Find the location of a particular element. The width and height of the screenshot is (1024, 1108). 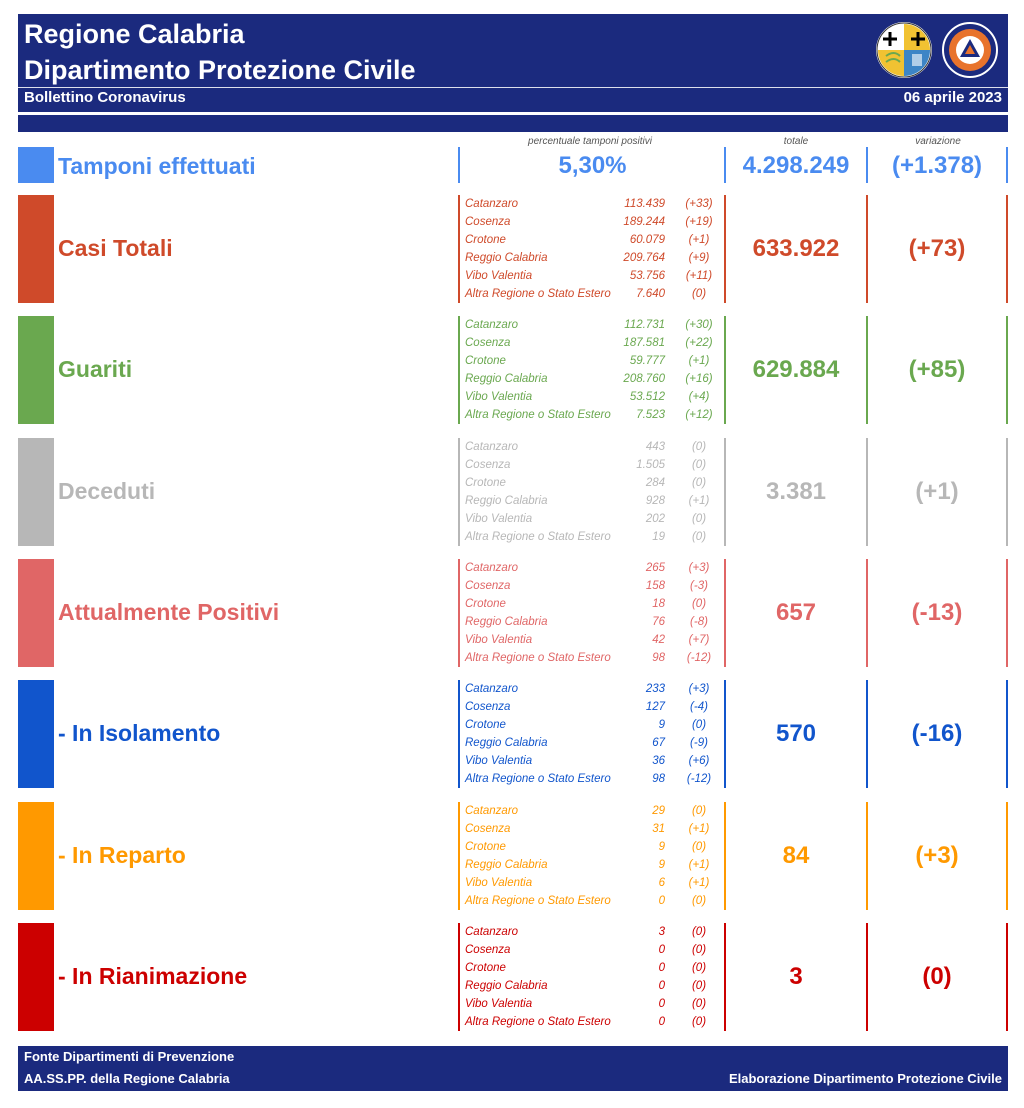

province-delta: (+11) is located at coordinates (699, 276).